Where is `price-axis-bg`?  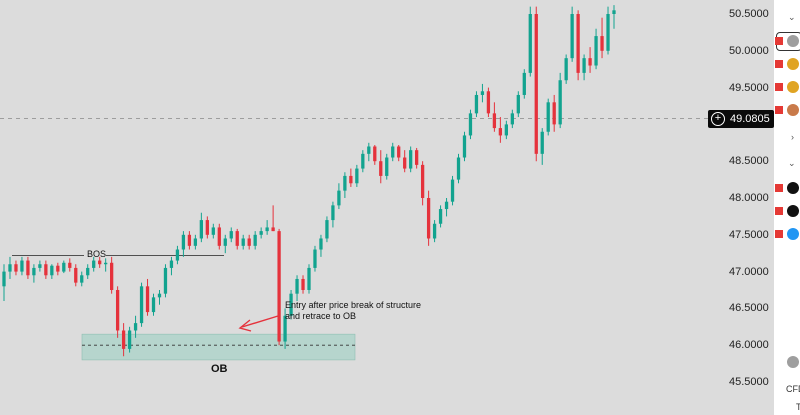
price-axis-bg is located at coordinates (751, 207).